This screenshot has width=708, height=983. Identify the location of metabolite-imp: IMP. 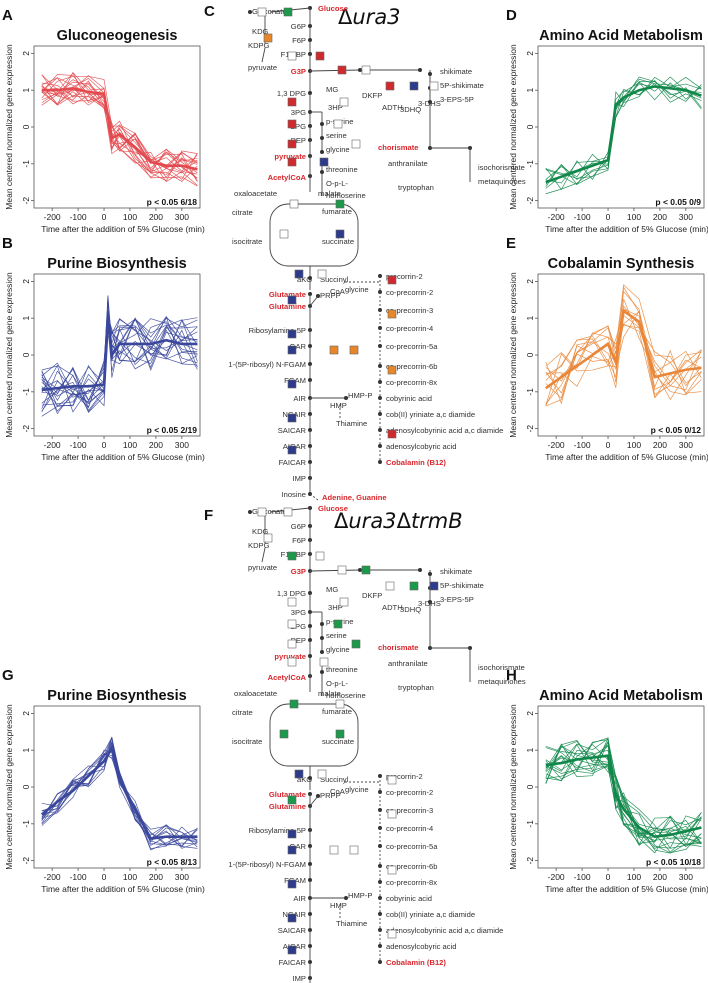
(299, 978).